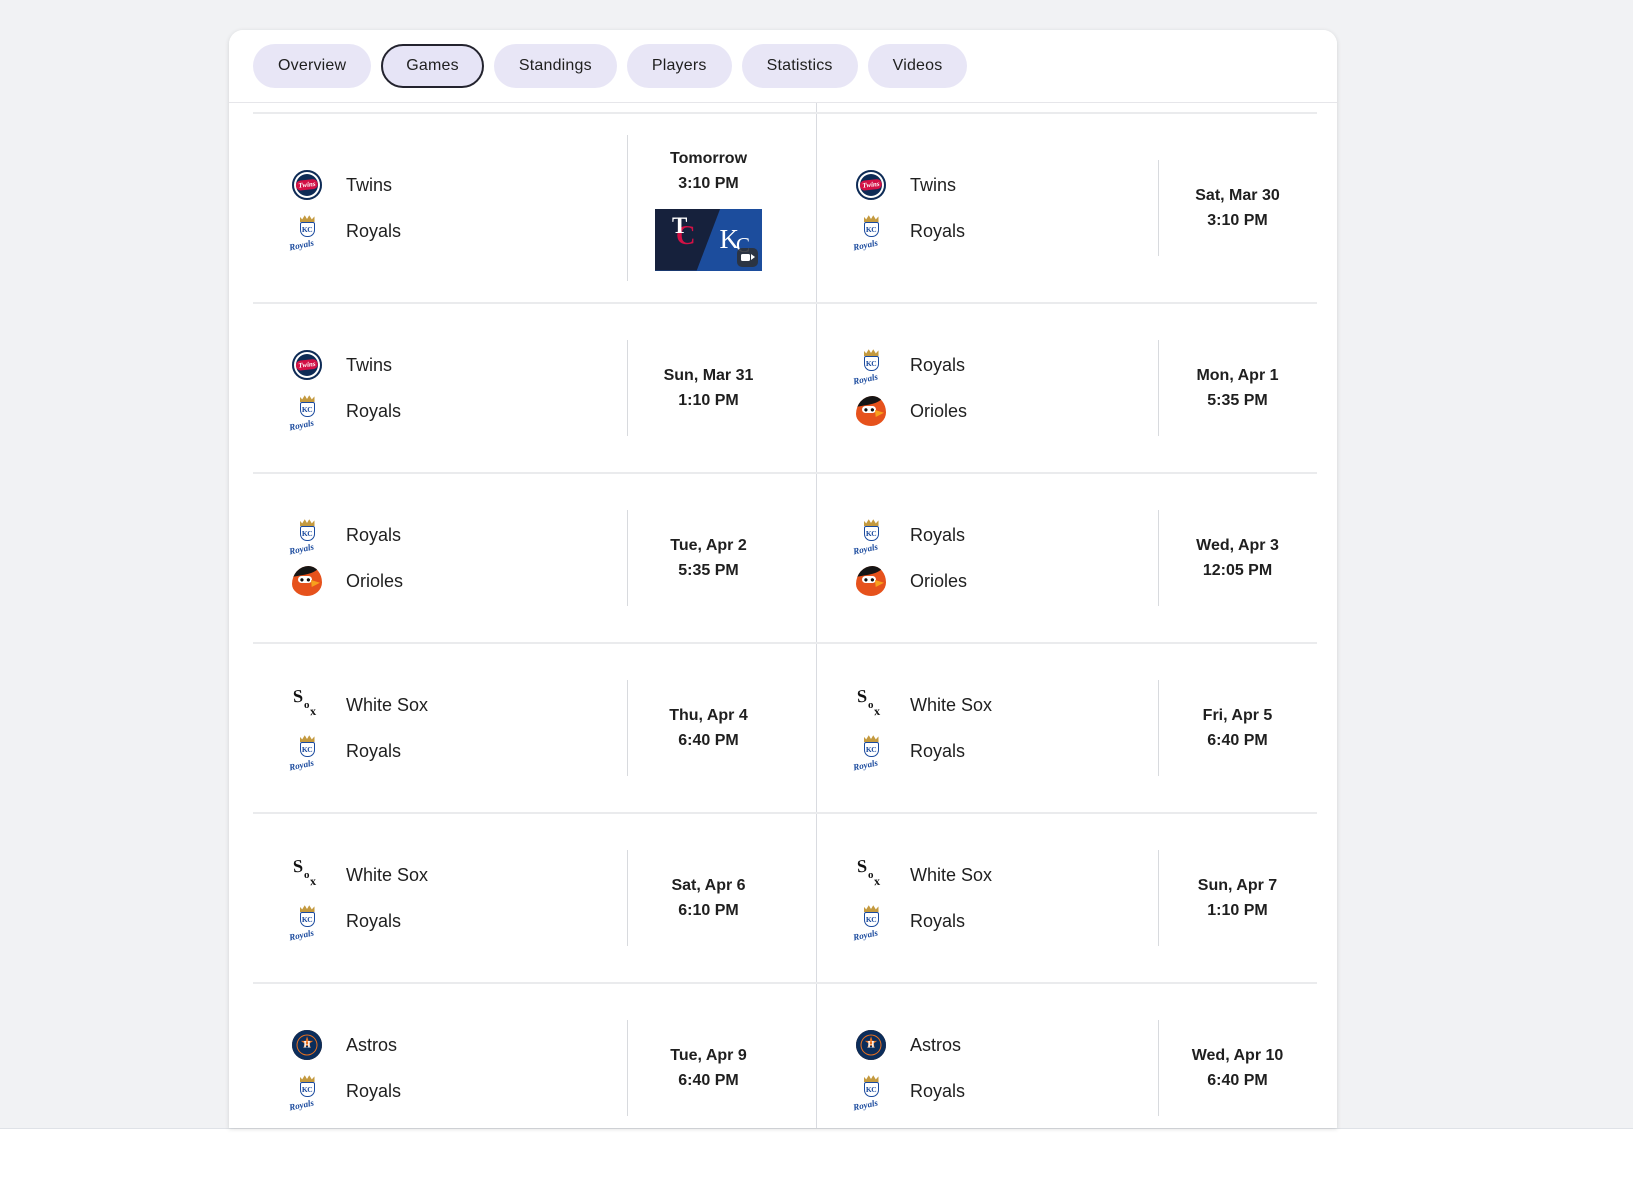 This screenshot has width=1633, height=1200. Describe the element at coordinates (1237, 910) in the screenshot. I see `game-time: 1:10 PM` at that location.